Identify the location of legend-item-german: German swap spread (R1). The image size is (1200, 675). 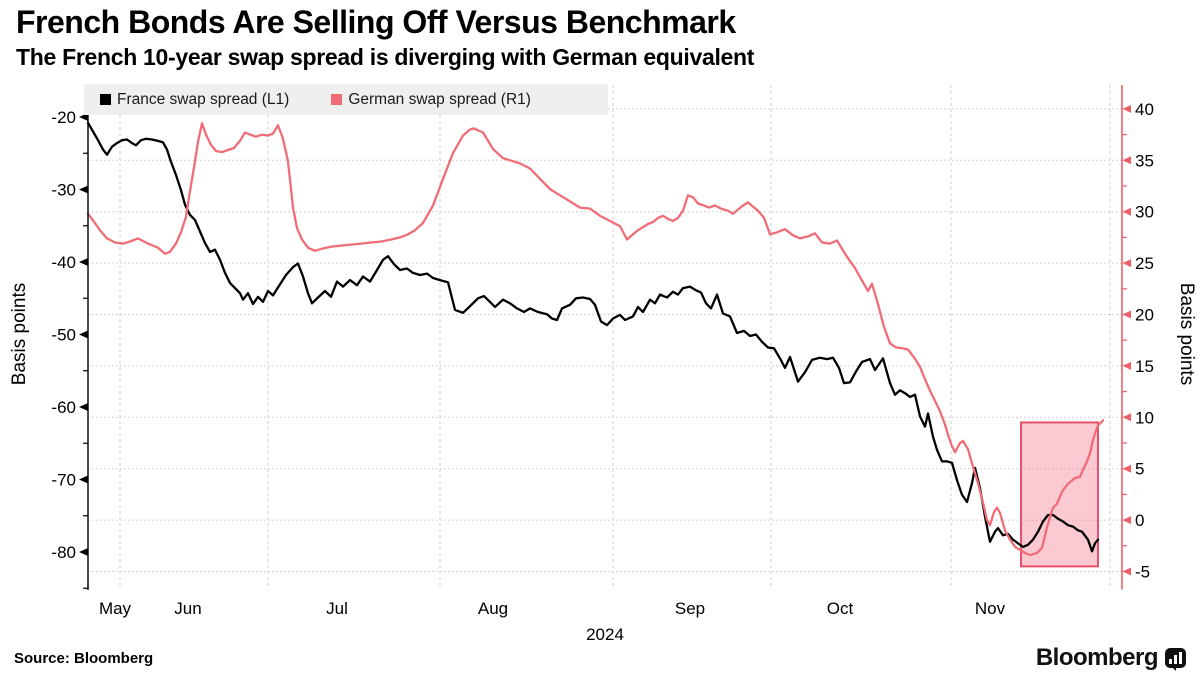
(431, 100).